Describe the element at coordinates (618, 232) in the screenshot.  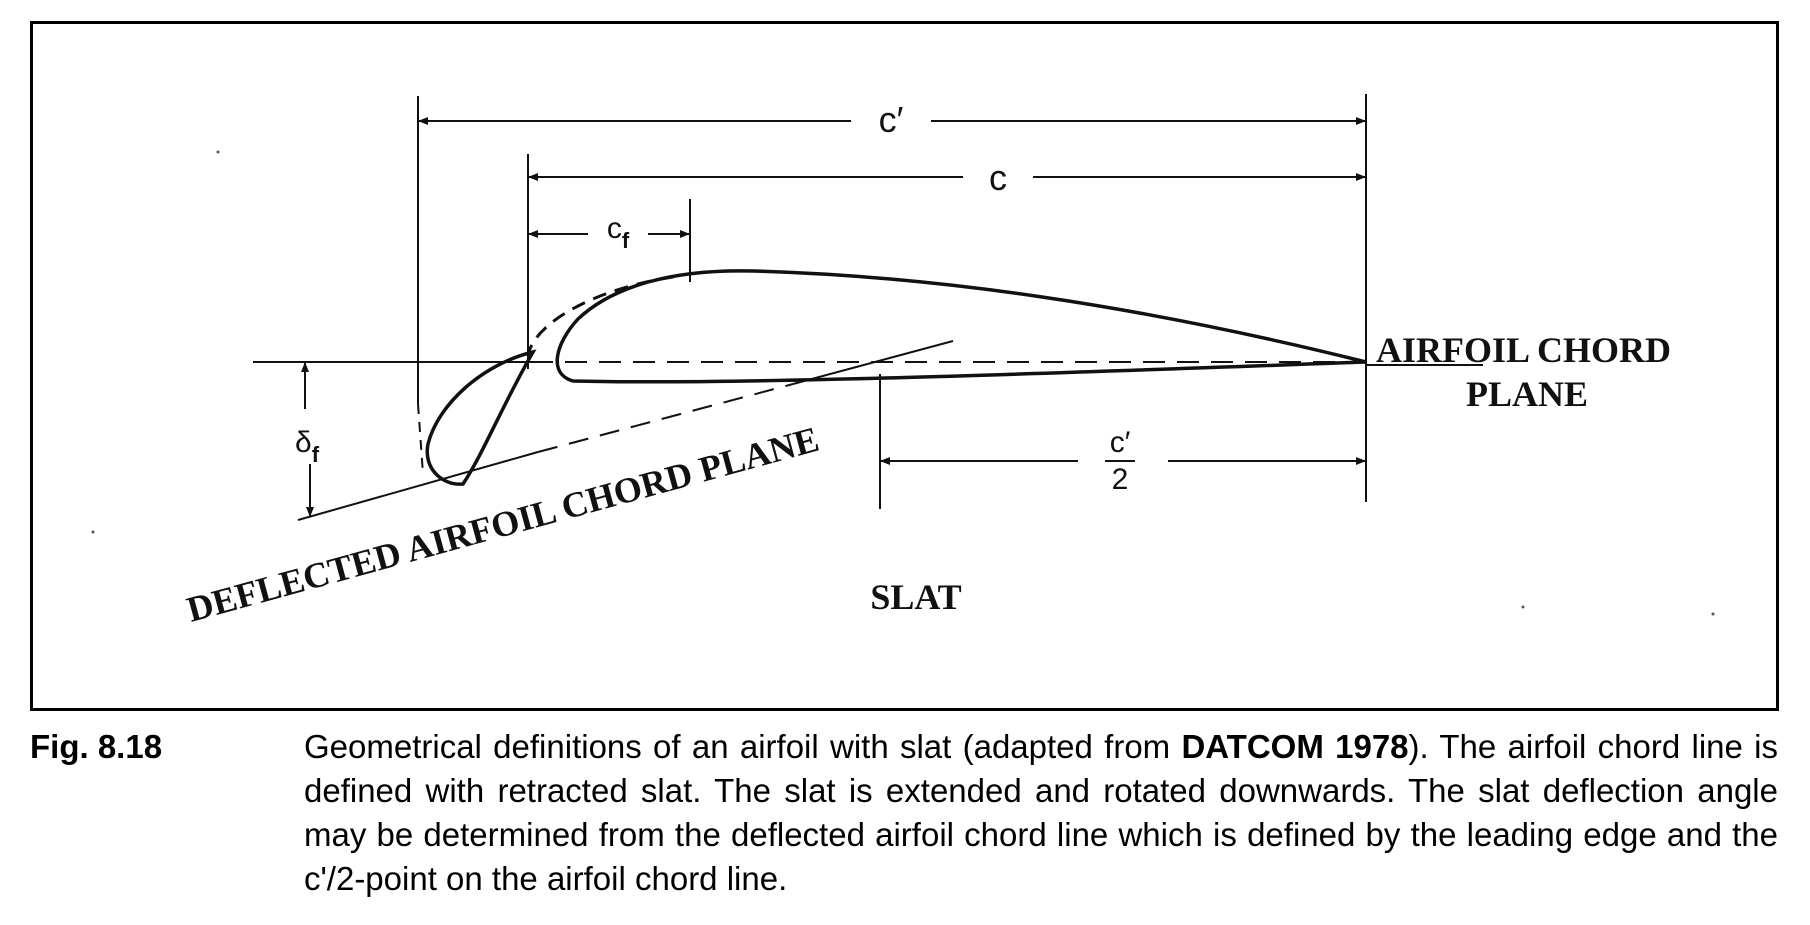
I see `cf-label: cf` at that location.